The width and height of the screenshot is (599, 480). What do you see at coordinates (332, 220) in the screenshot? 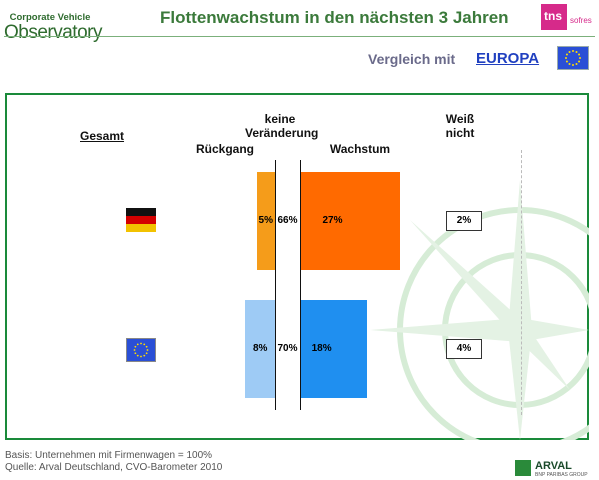
I see `bar-label-wachstum: 27%` at bounding box center [332, 220].